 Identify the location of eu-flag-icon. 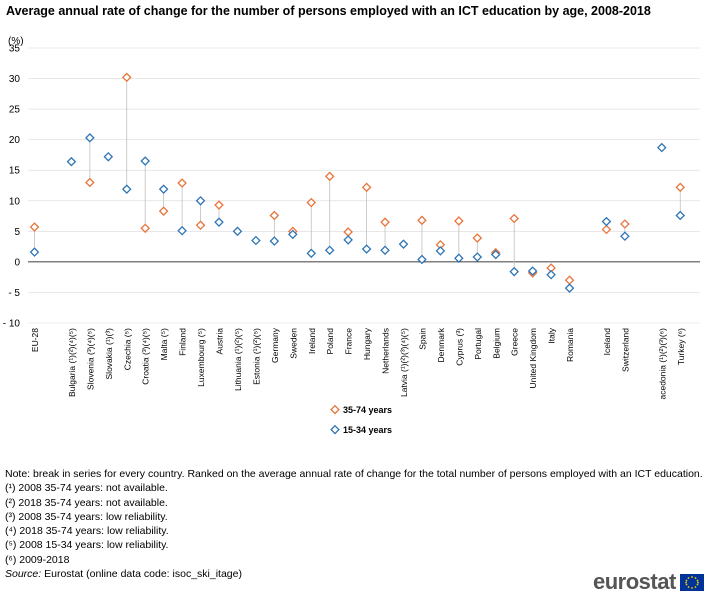
(691, 582).